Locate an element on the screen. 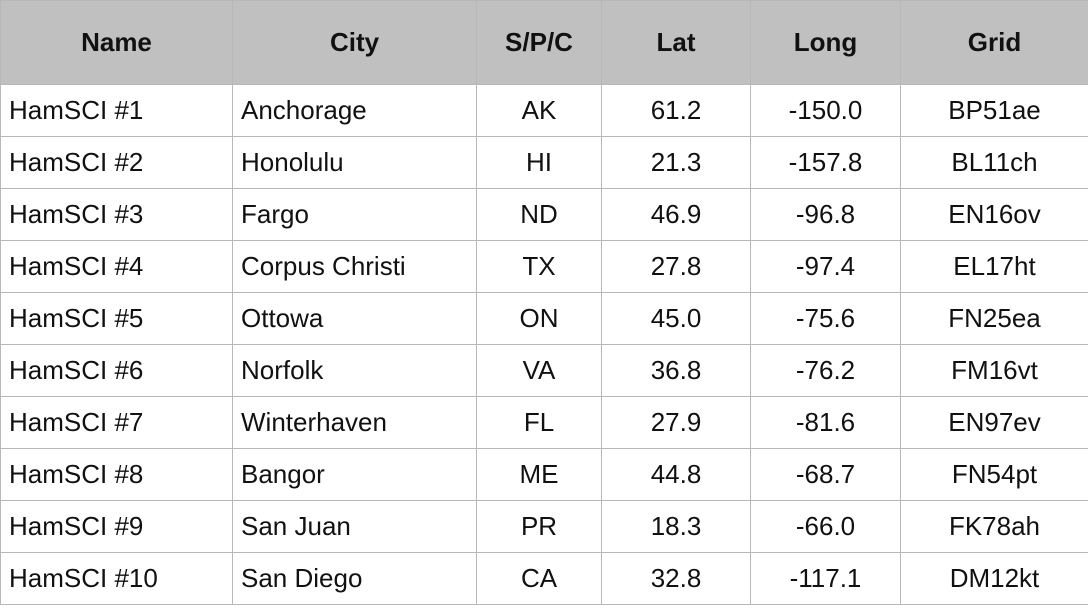  table-cell: 61.2 is located at coordinates (676, 110).